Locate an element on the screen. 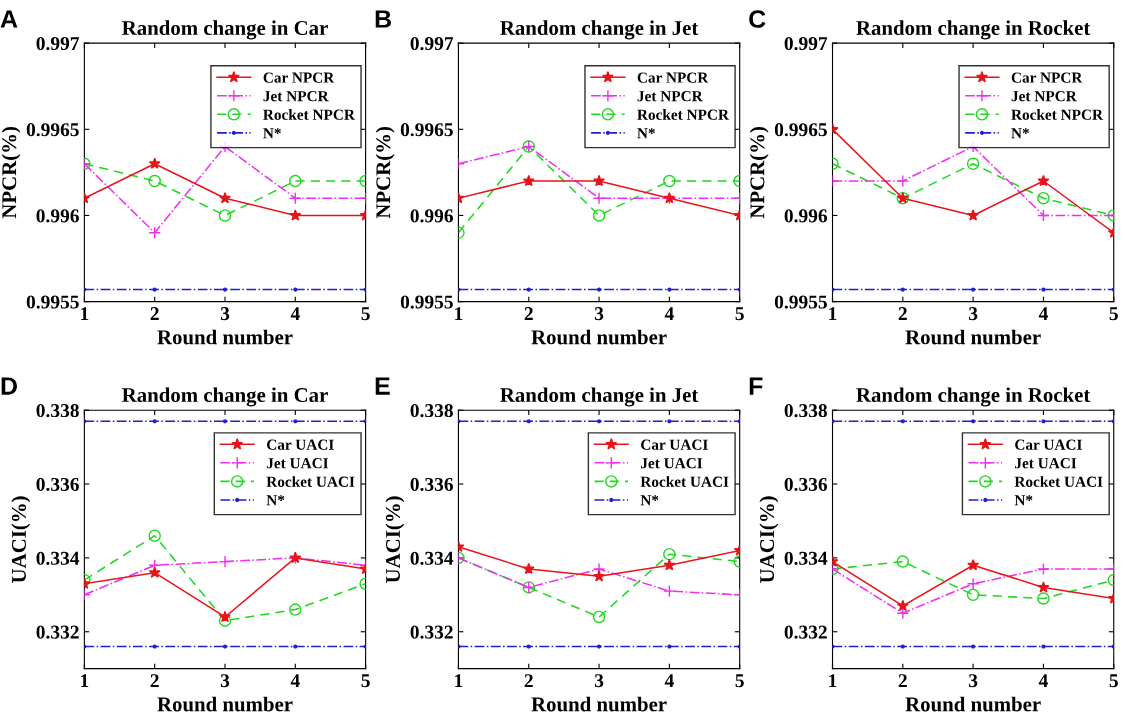 This screenshot has width=1125, height=719. text: E is located at coordinates (382, 386).